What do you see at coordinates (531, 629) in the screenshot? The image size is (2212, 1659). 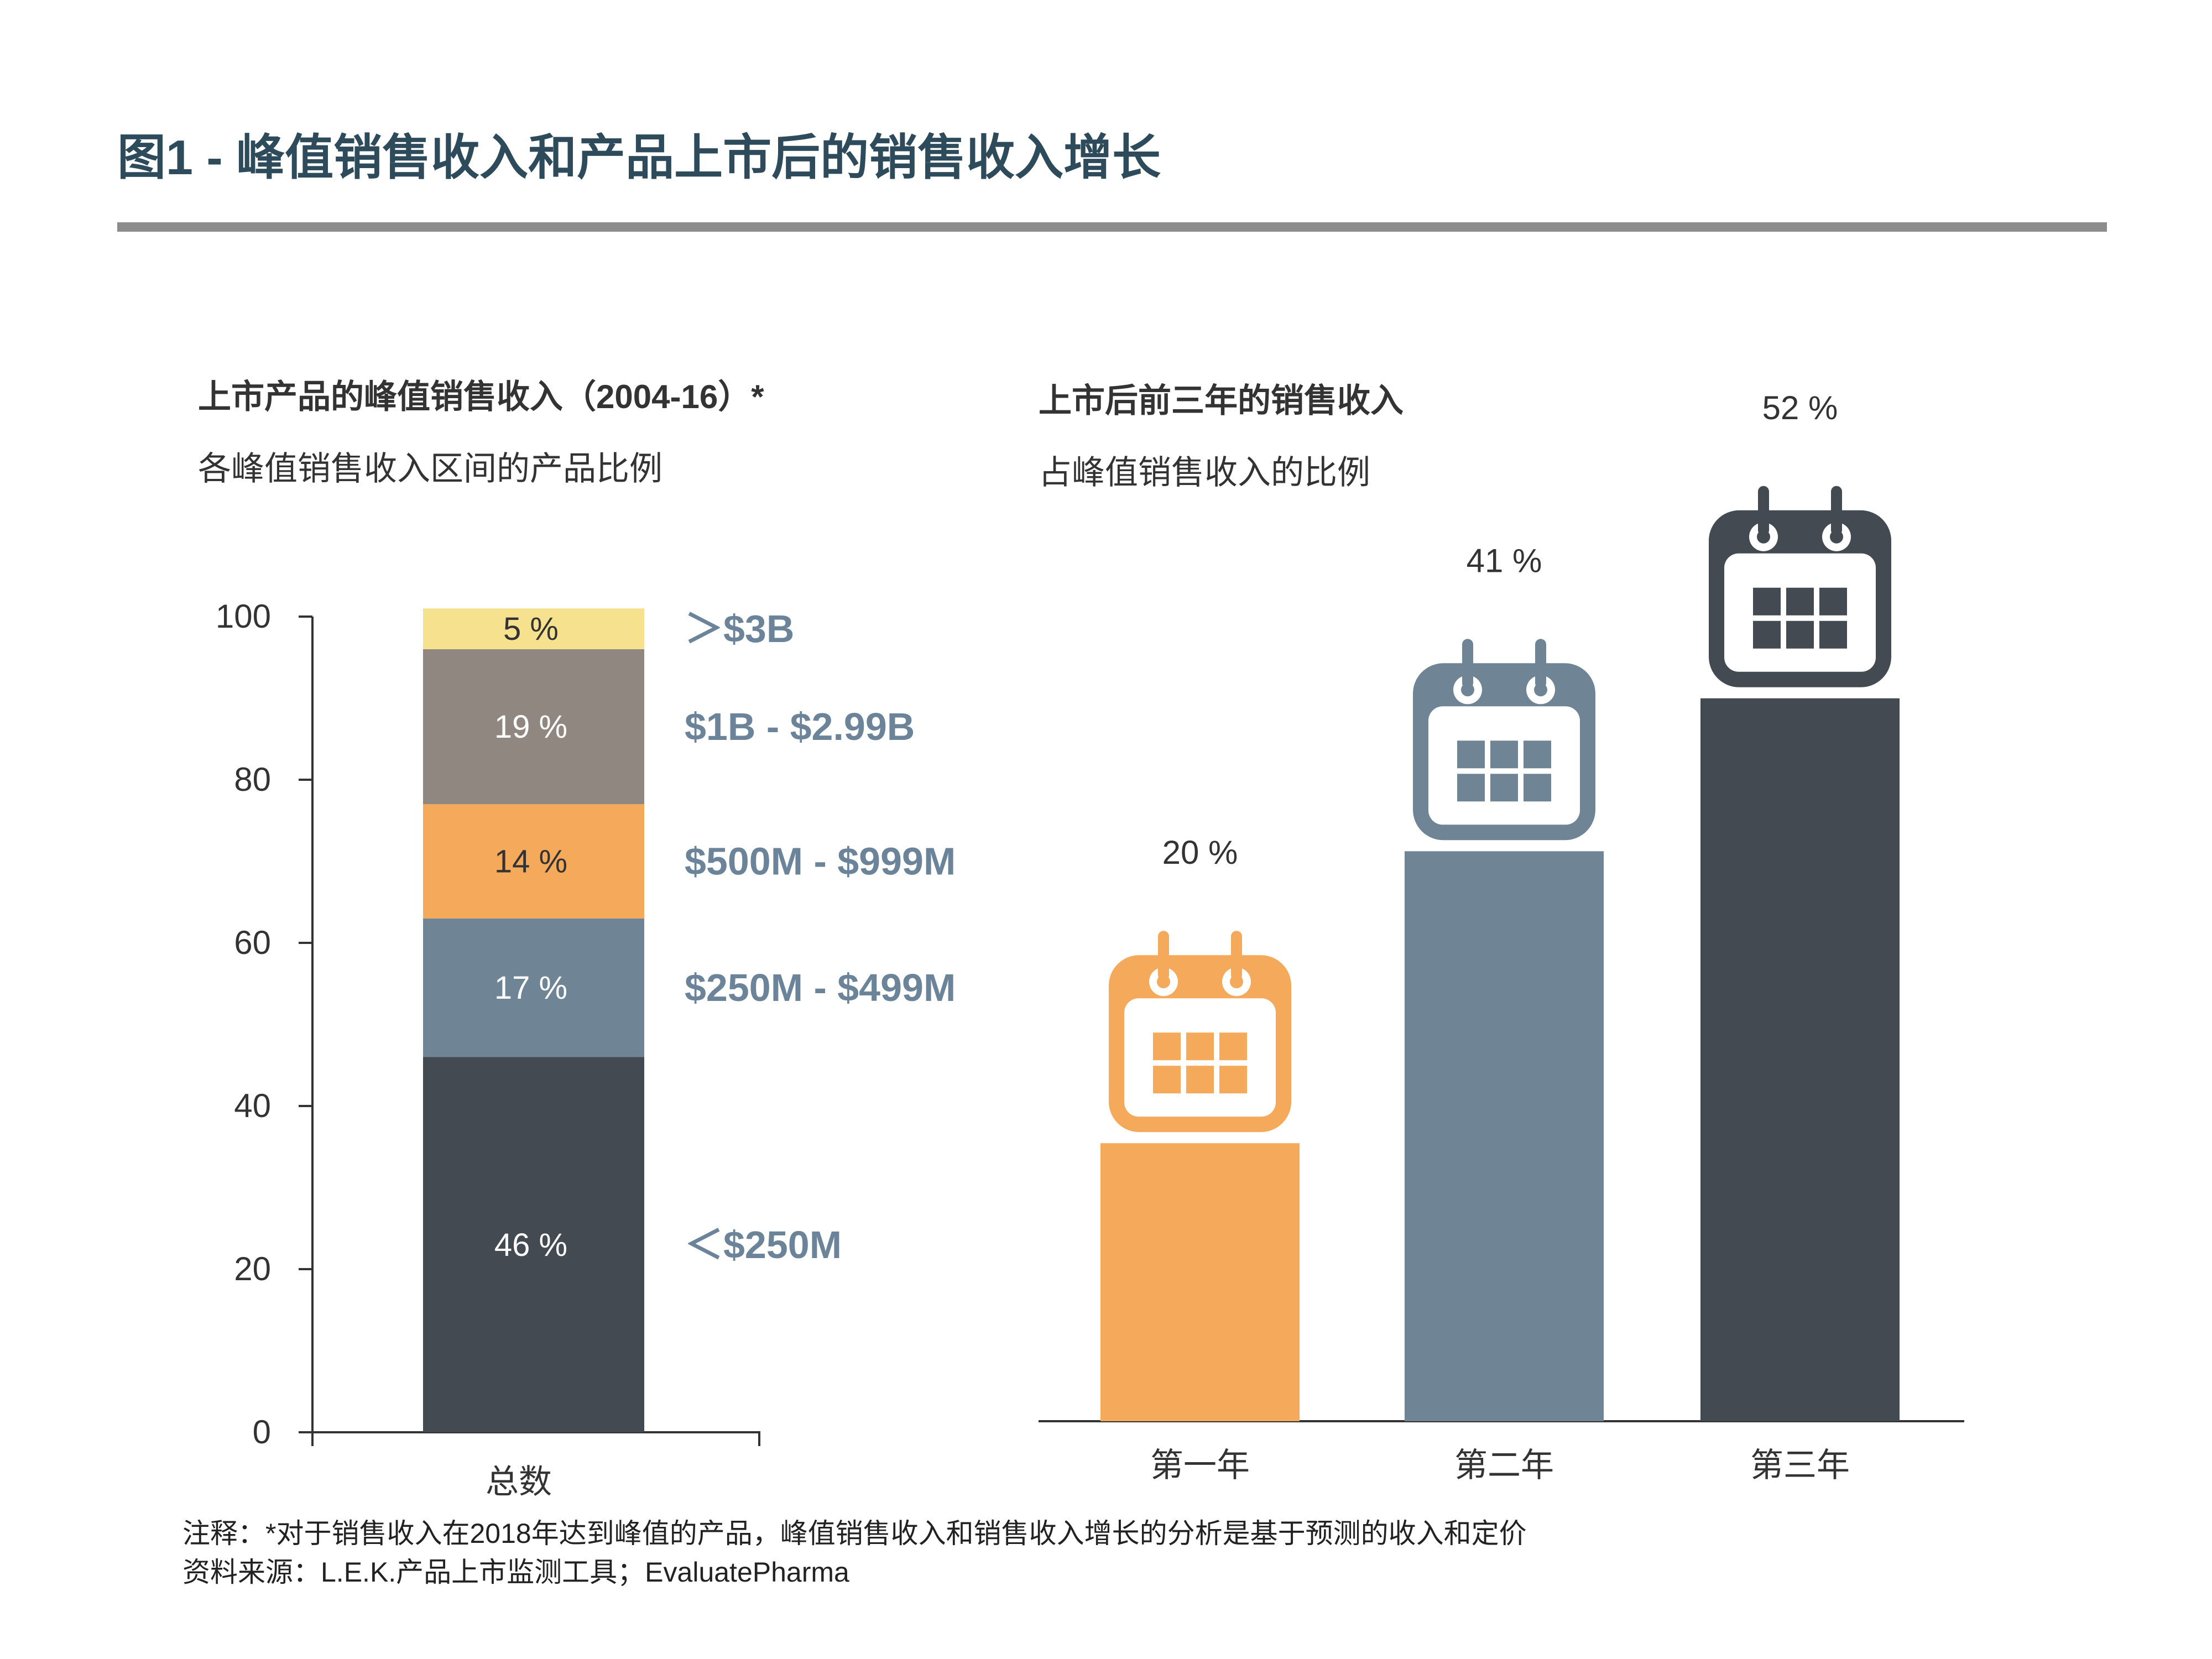 I see `segment-value-label: 5 %` at bounding box center [531, 629].